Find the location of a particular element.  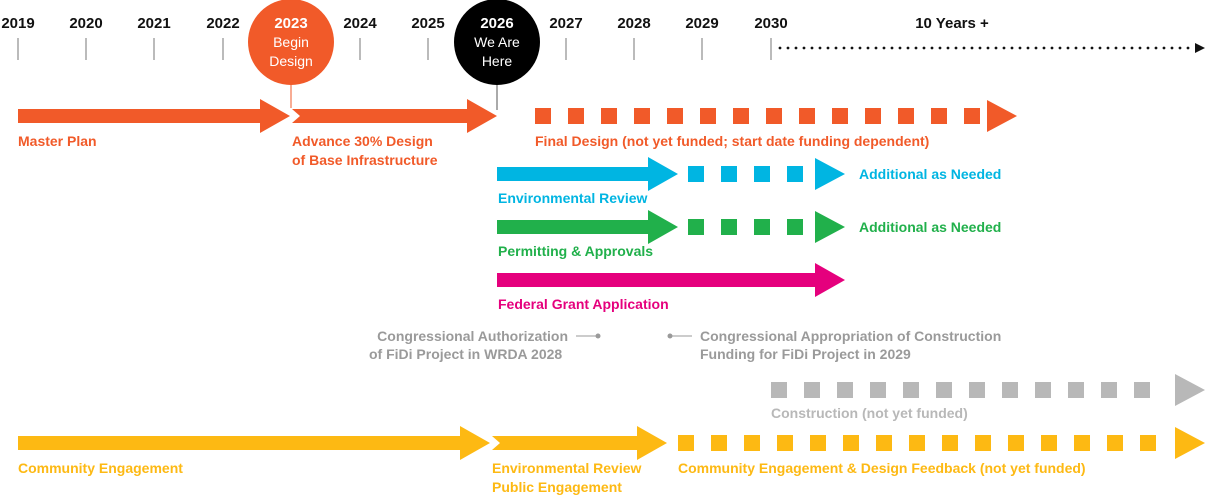

federal-grant-label: Federal Grant Application is located at coordinates (583, 304).